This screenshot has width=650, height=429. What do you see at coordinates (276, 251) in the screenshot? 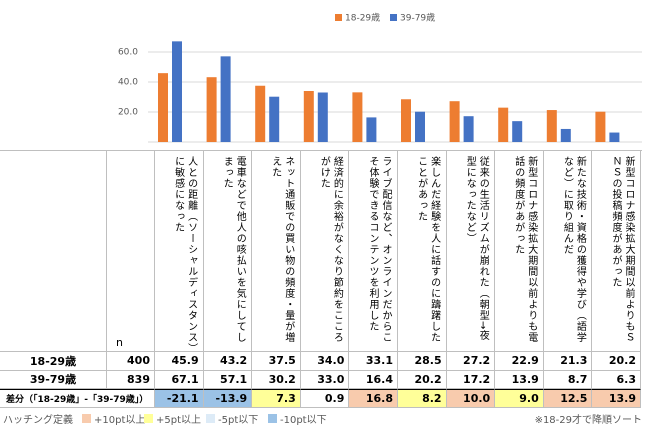
I see `category-label: ネット通販での買い物の頻度・量が増えた` at bounding box center [276, 251].